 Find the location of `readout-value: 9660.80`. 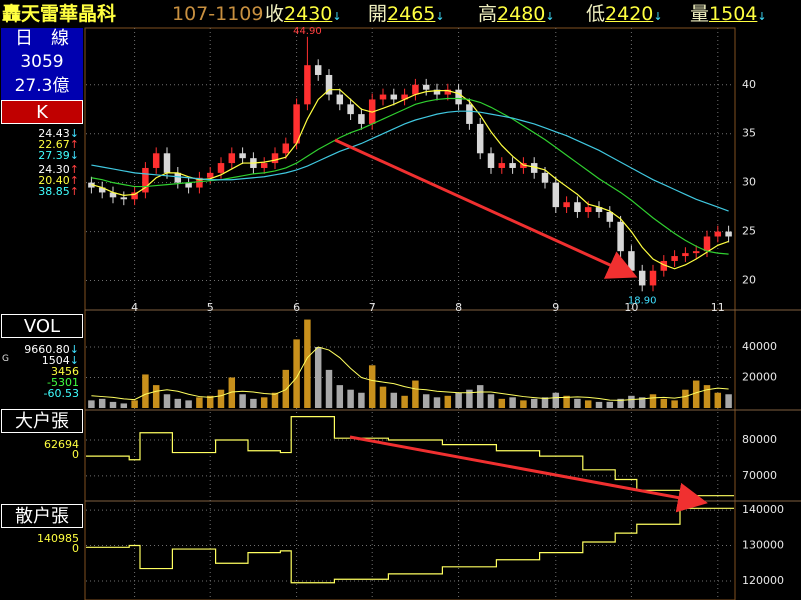

readout-value: 9660.80 is located at coordinates (47, 349).